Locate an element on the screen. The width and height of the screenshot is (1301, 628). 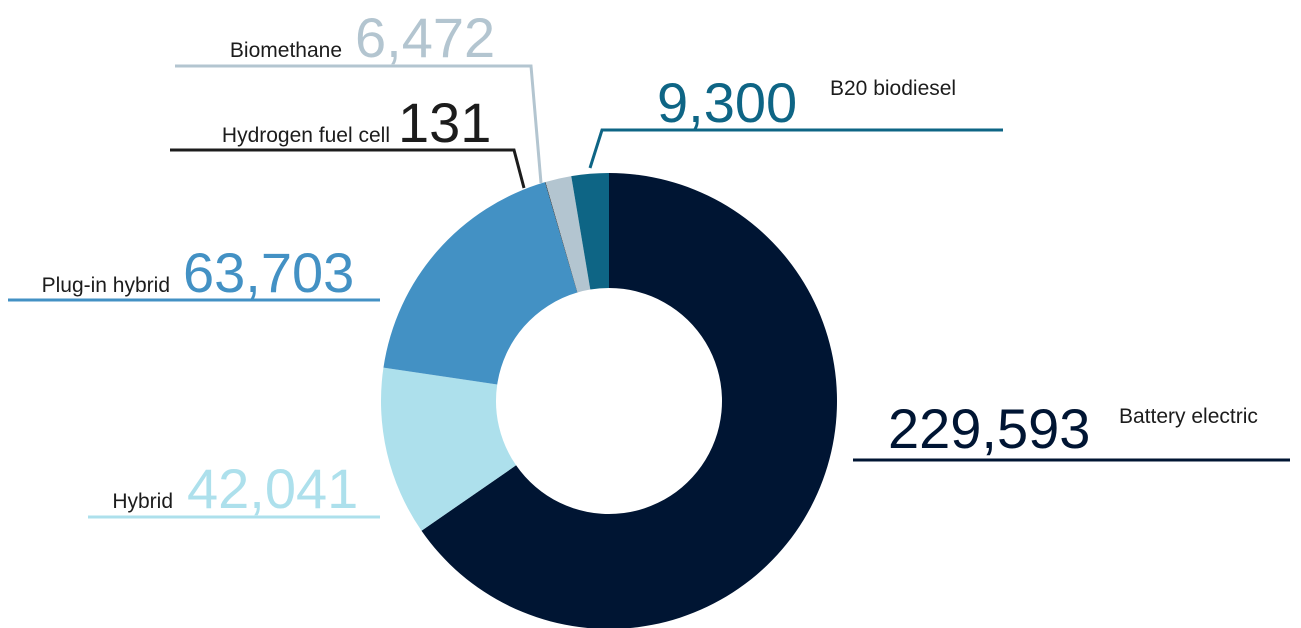
category-label: Plug-in hybrid is located at coordinates (106, 285).